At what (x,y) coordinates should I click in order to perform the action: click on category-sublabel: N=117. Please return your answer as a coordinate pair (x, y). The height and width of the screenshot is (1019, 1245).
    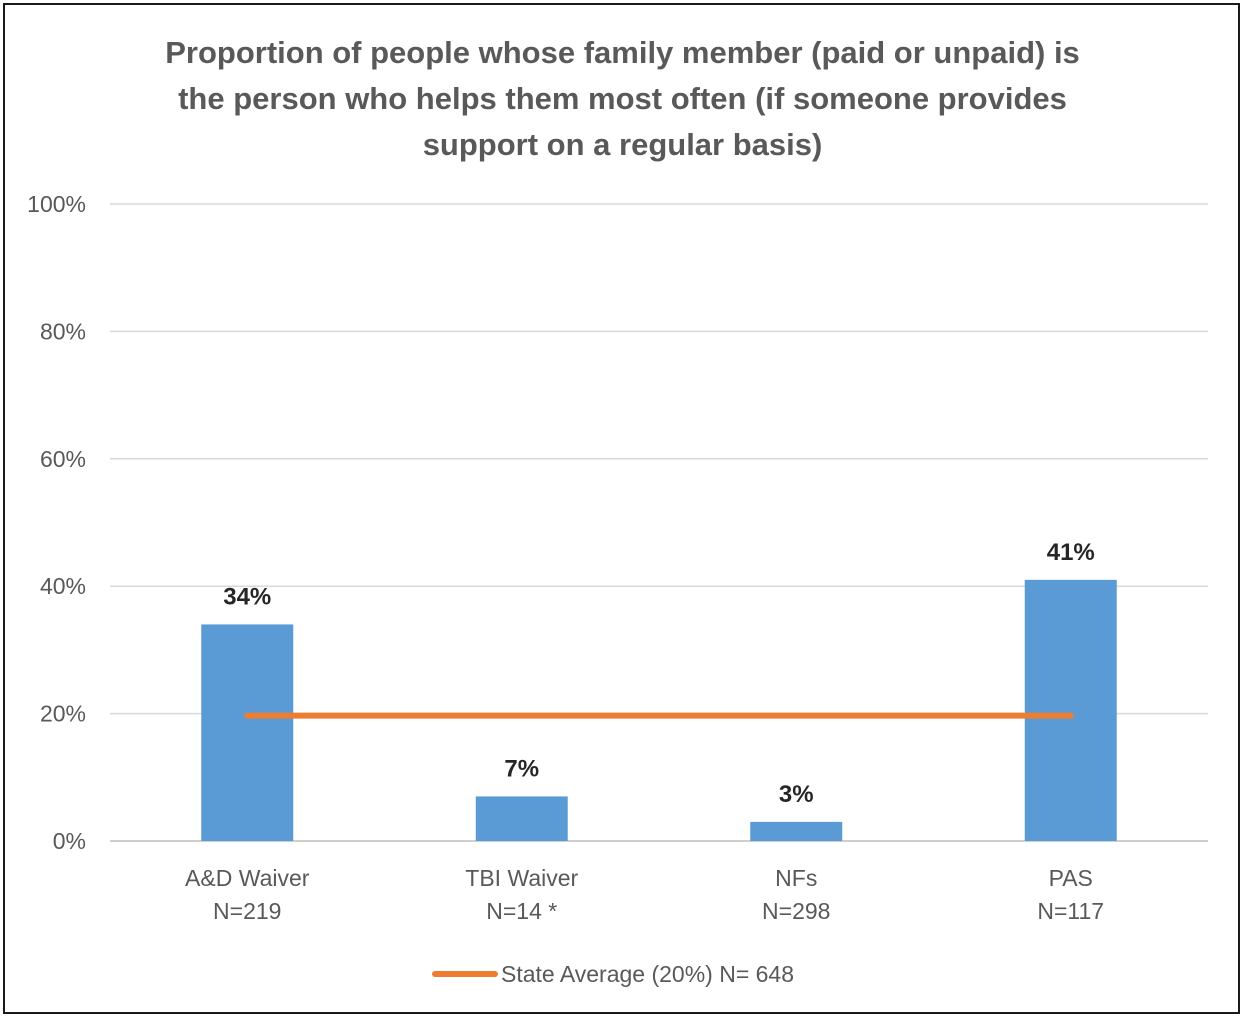
    Looking at the image, I should click on (1070, 911).